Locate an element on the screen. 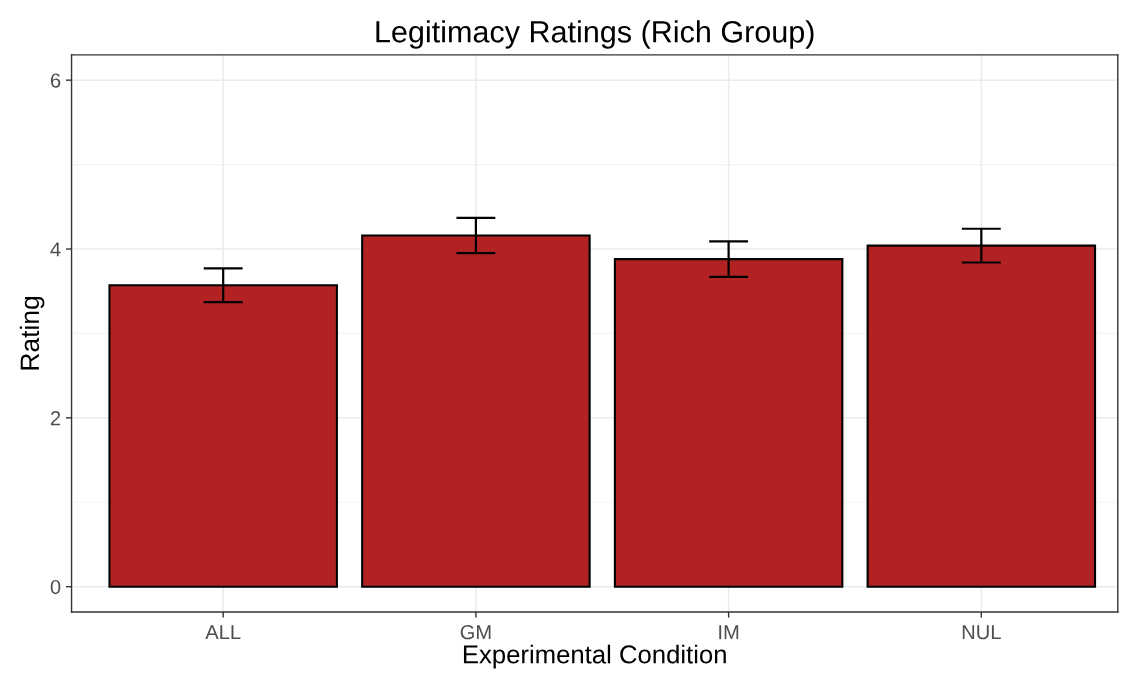 This screenshot has width=1125, height=677. x-axis-title: Experimental Condition is located at coordinates (594, 656).